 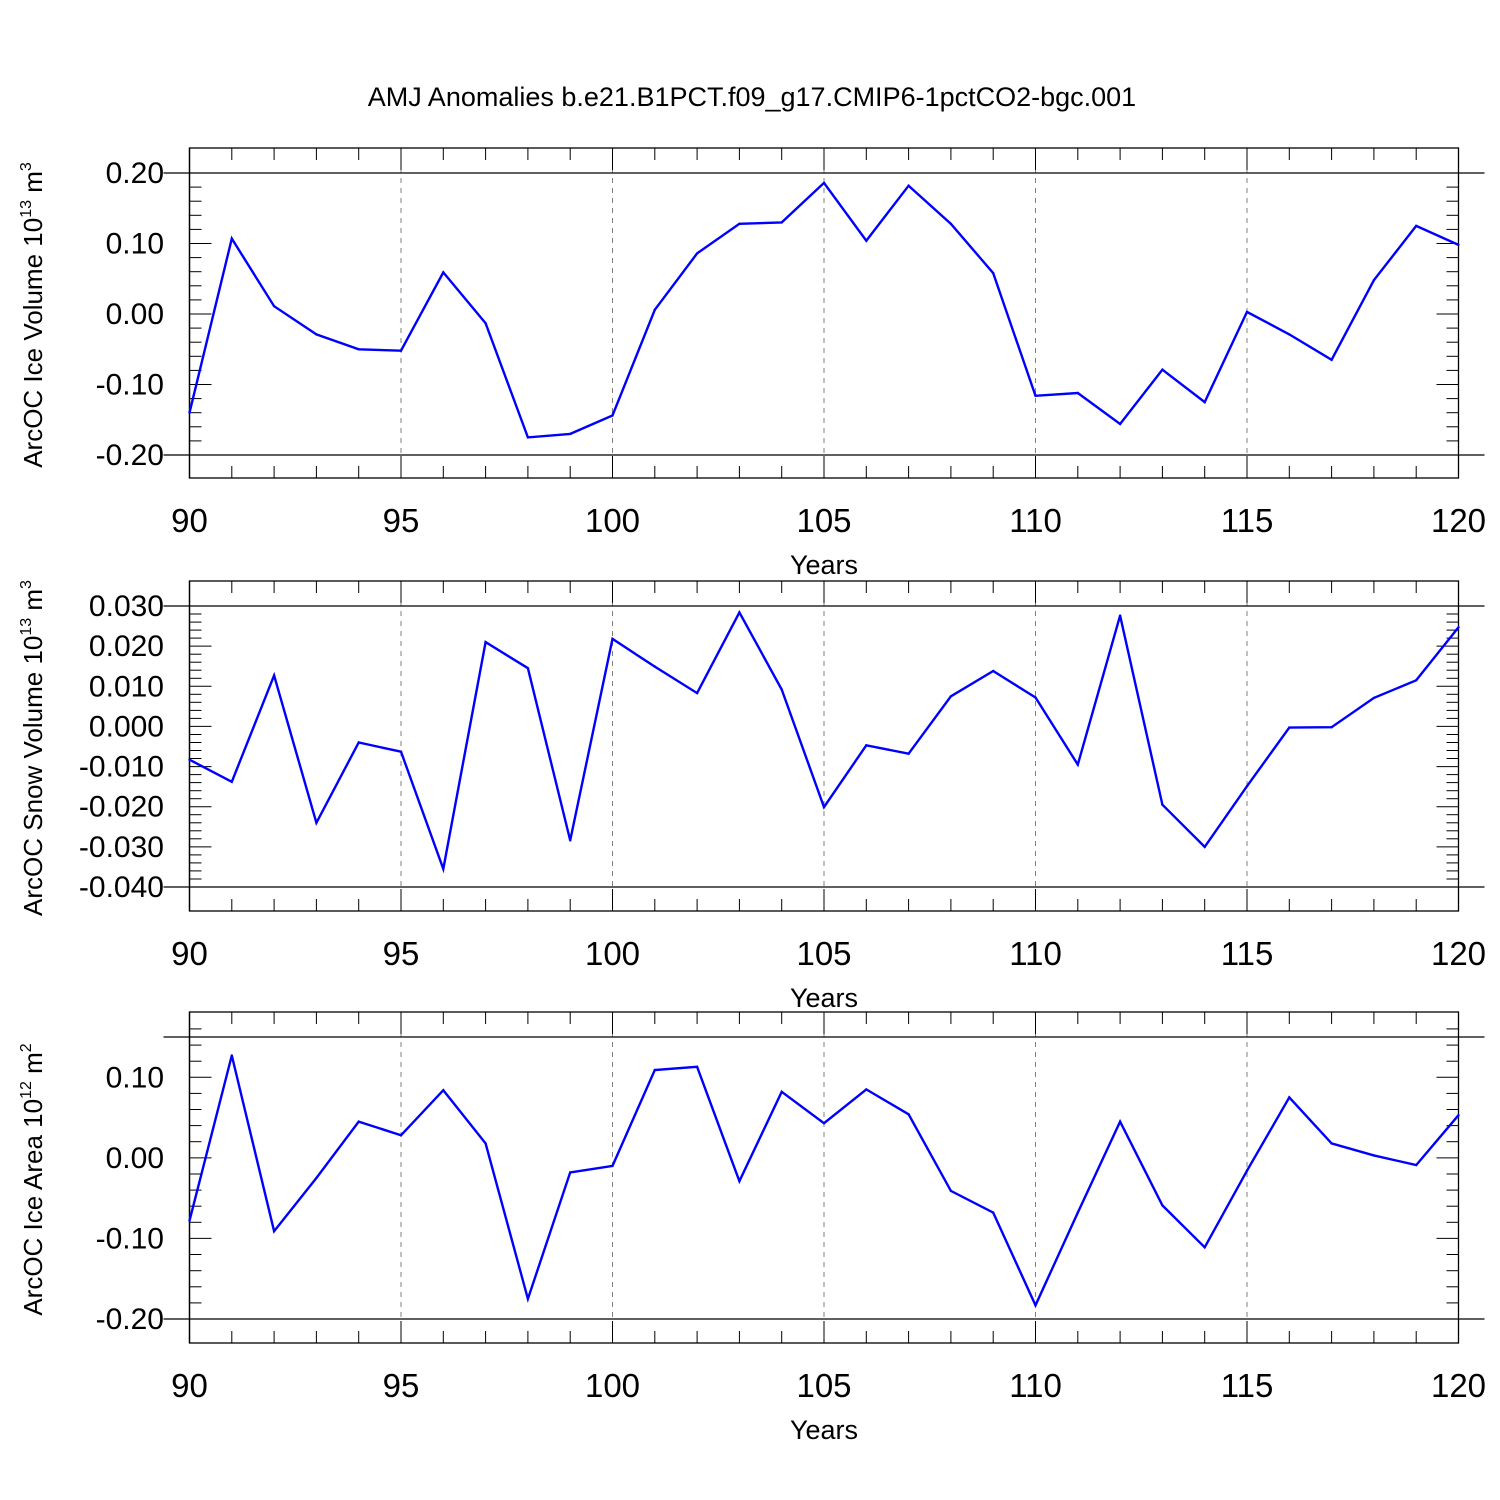 What do you see at coordinates (1247, 1385) in the screenshot?
I see `x-tick-label: 115` at bounding box center [1247, 1385].